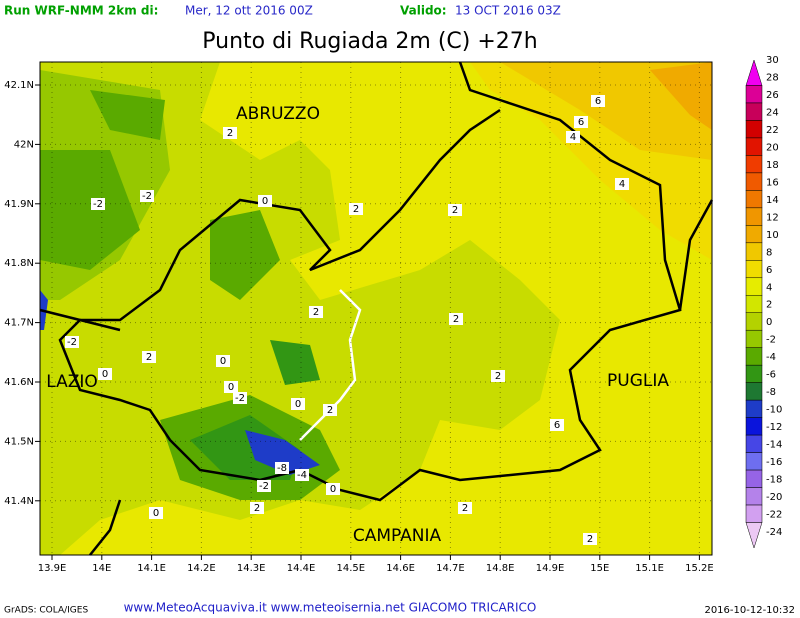 The width and height of the screenshot is (800, 618). Describe the element at coordinates (772, 200) in the screenshot. I see `colorbar-label: 14` at that location.